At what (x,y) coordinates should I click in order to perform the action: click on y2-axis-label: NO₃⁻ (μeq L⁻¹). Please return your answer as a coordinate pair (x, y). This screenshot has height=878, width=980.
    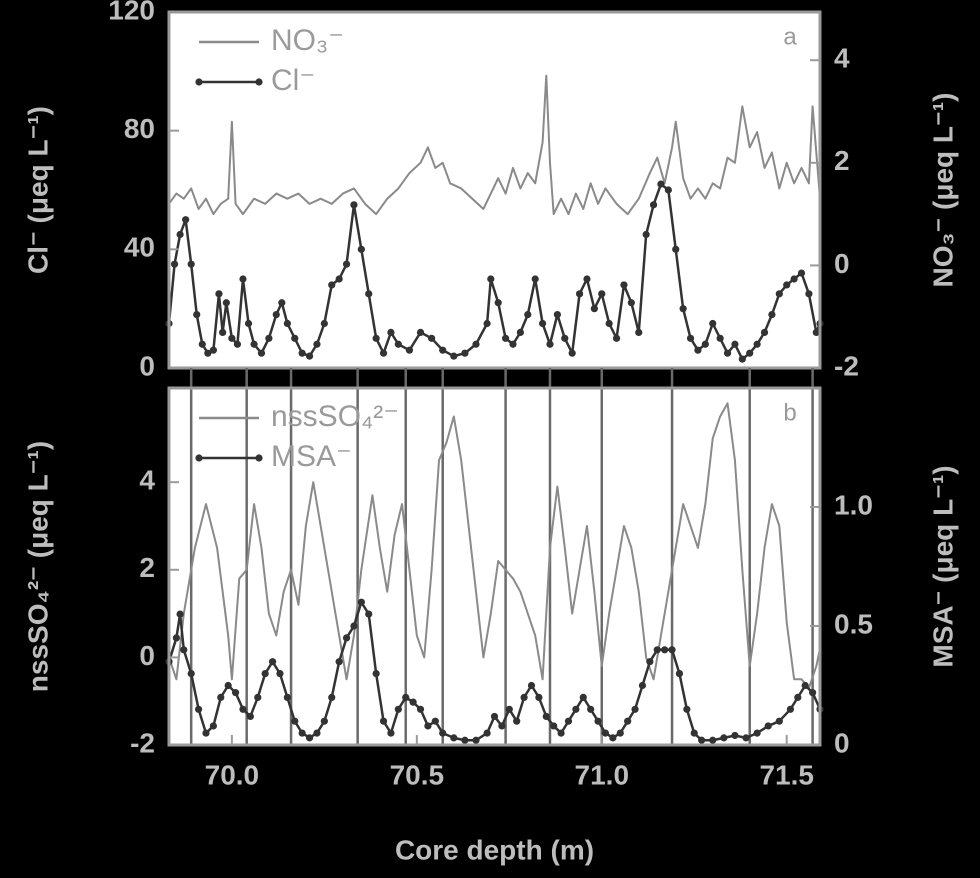
    Looking at the image, I should click on (942, 190).